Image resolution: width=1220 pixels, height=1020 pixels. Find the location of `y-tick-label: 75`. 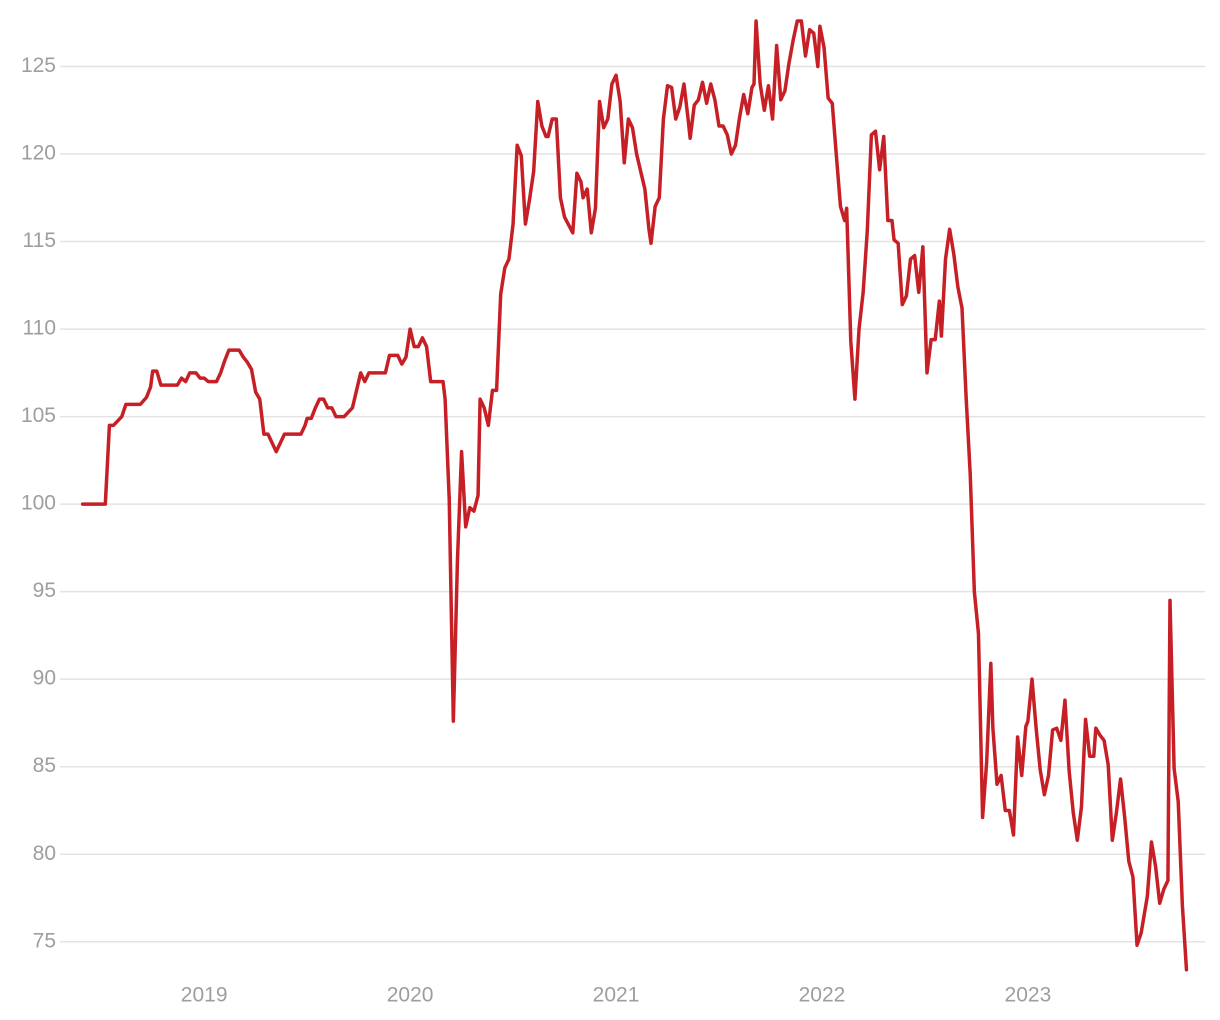

y-tick-label: 75 is located at coordinates (44, 940).